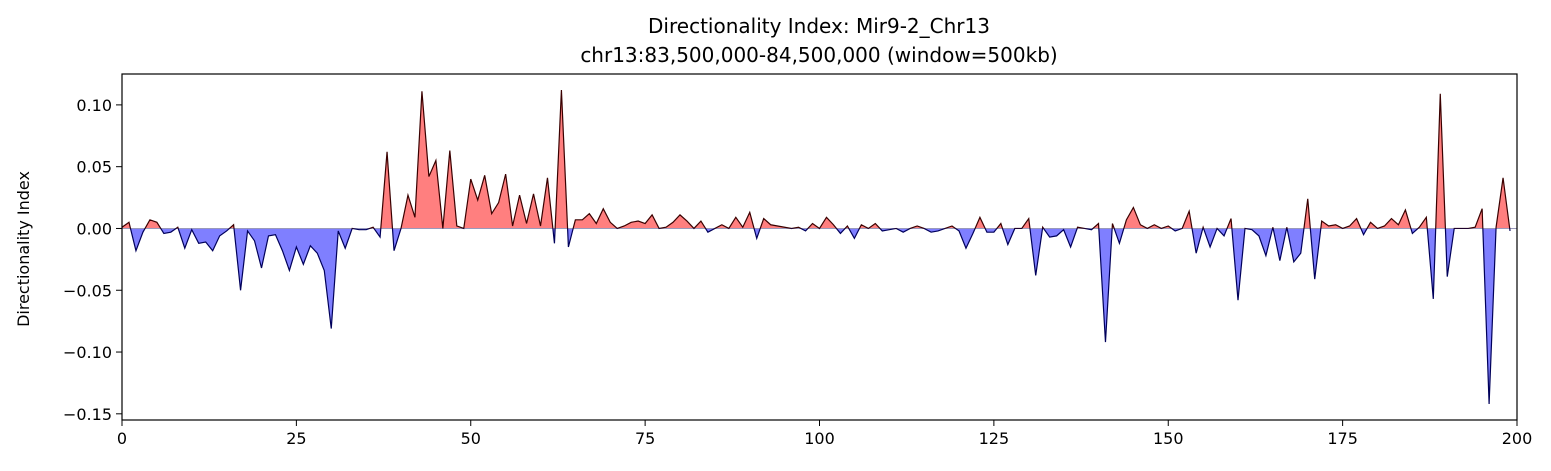  What do you see at coordinates (87, 290) in the screenshot?
I see `y-tick-label: −0.05` at bounding box center [87, 290].